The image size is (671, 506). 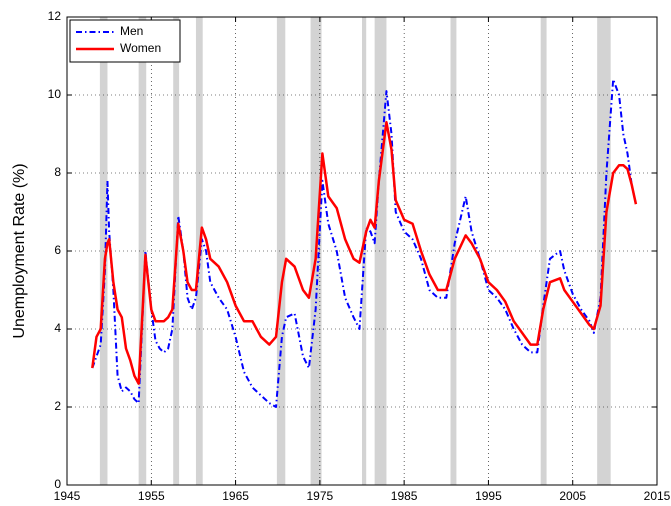 What do you see at coordinates (657, 496) in the screenshot?
I see `x-tick-label: 2015` at bounding box center [657, 496].